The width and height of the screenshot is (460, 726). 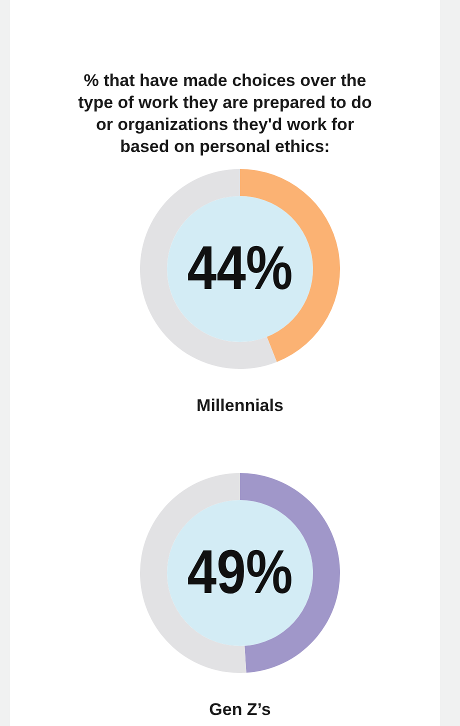 What do you see at coordinates (240, 573) in the screenshot?
I see `data-label: 49%` at bounding box center [240, 573].